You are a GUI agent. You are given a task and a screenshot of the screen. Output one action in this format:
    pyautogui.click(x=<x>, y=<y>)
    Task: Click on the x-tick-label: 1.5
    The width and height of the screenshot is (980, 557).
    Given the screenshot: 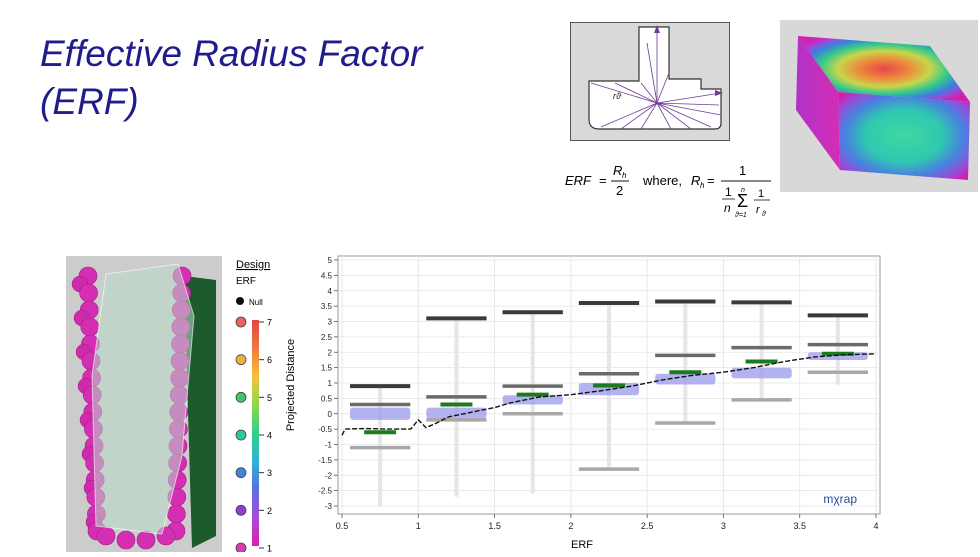 What is the action you would take?
    pyautogui.click(x=494, y=526)
    